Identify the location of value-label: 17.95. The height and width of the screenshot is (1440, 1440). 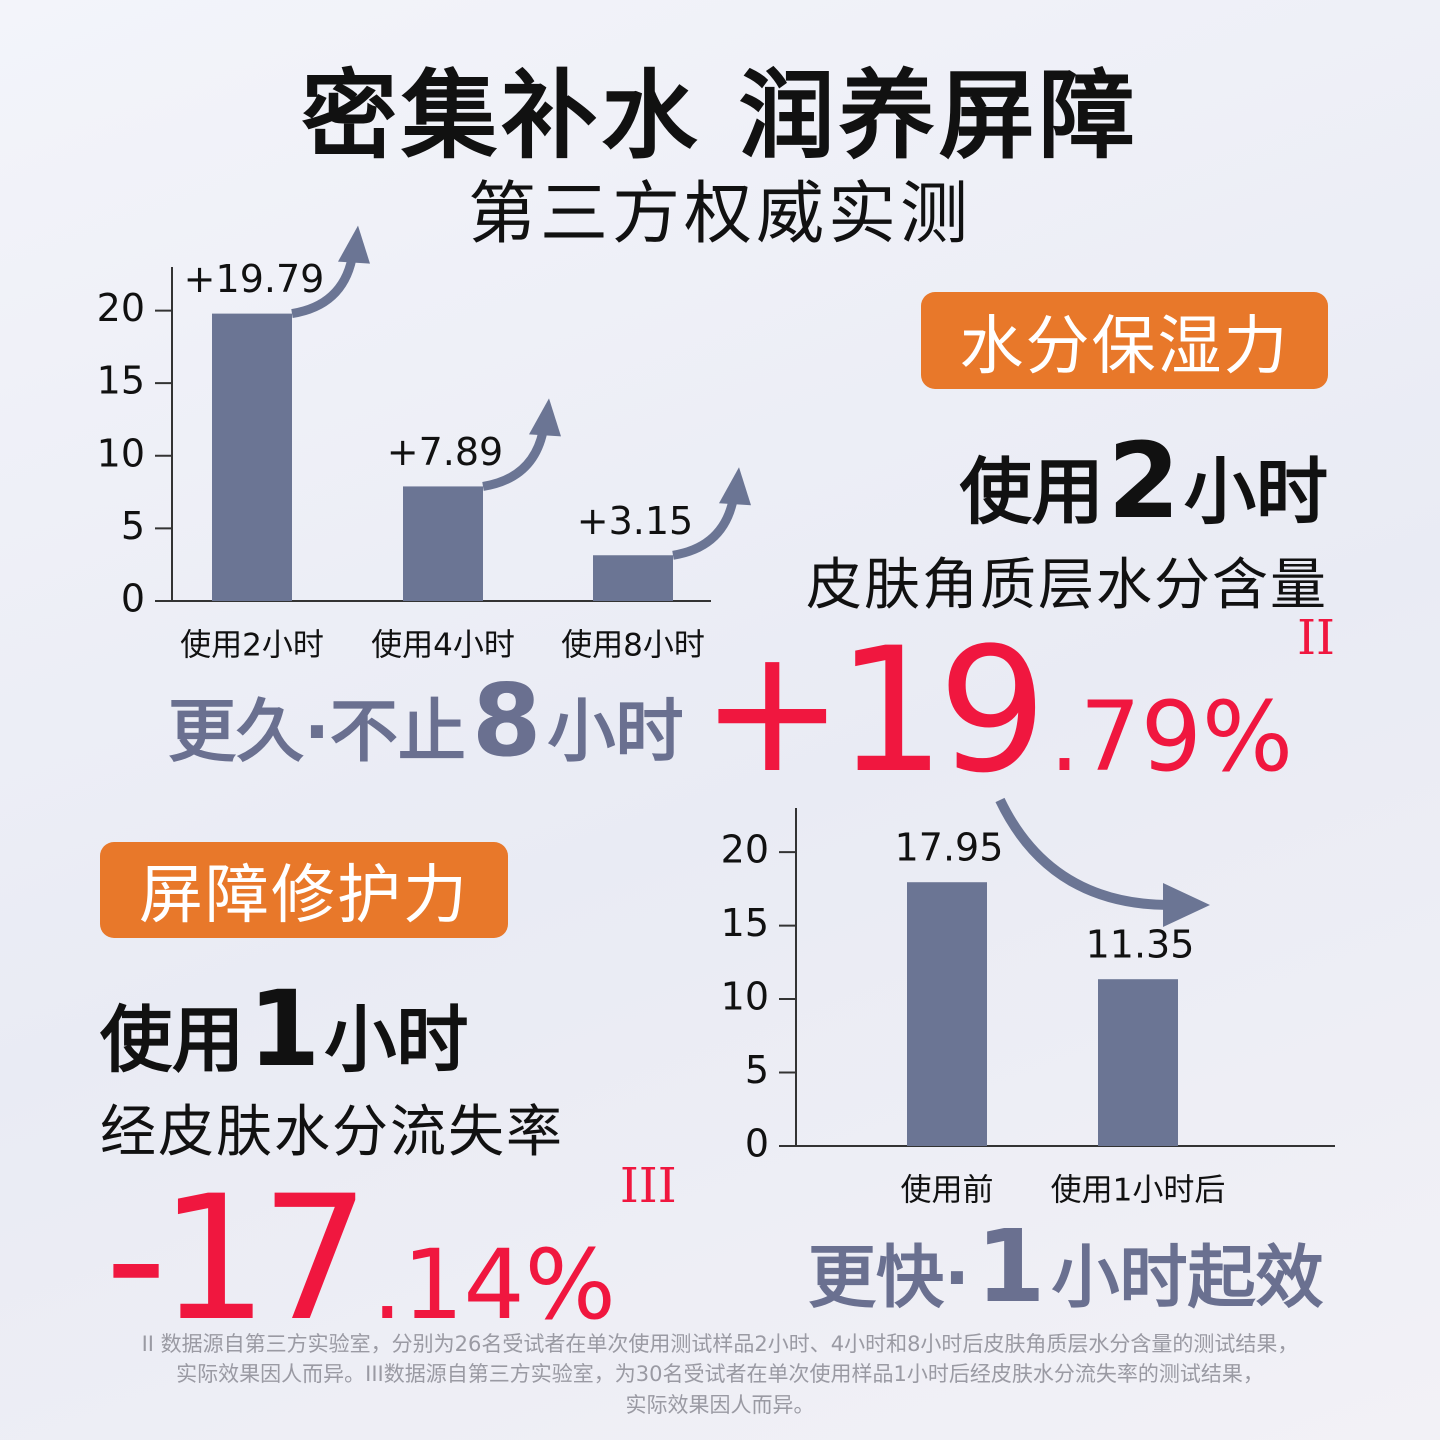
(949, 848).